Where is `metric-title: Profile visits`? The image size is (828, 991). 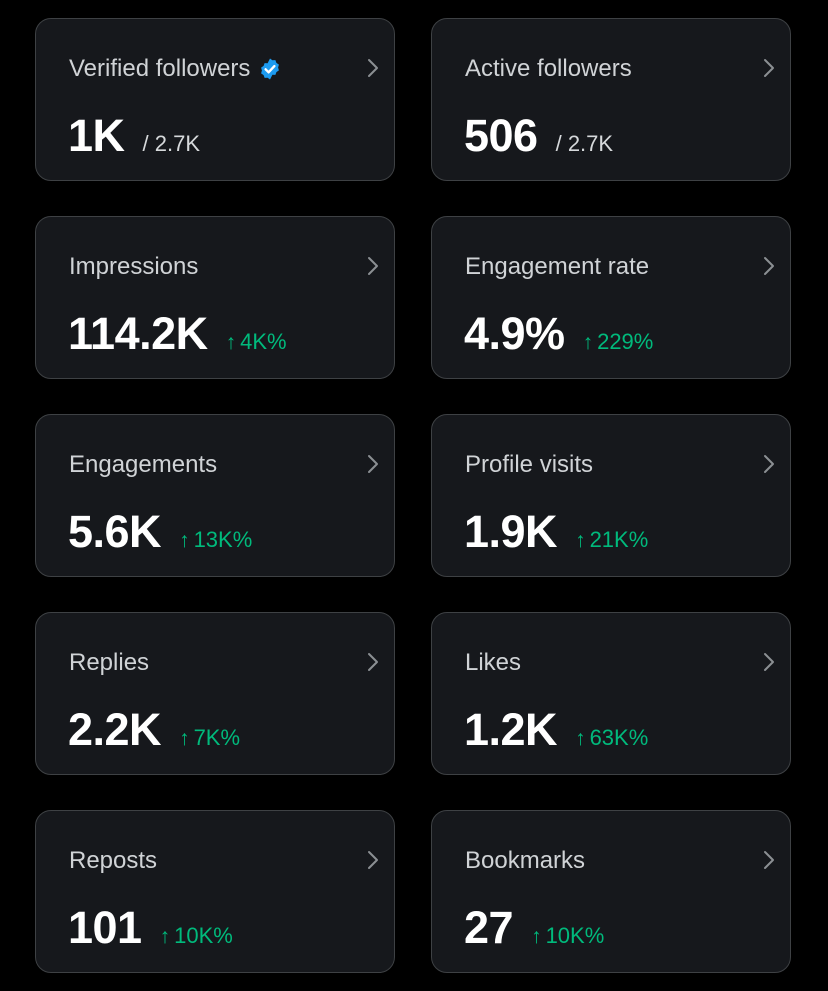
metric-title: Profile visits is located at coordinates (529, 465).